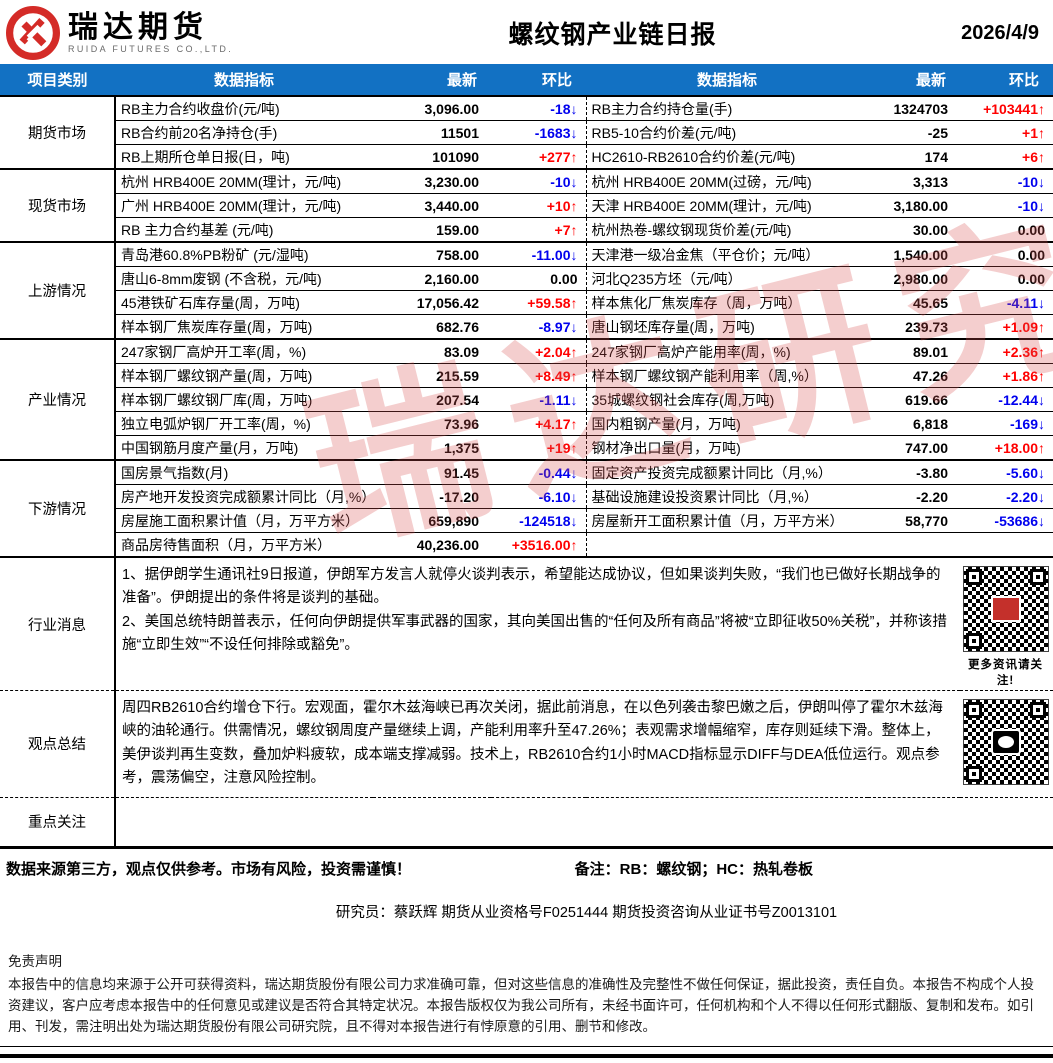 The width and height of the screenshot is (1053, 1063). What do you see at coordinates (538, 80) in the screenshot?
I see `col-mom-left: 环比` at bounding box center [538, 80].